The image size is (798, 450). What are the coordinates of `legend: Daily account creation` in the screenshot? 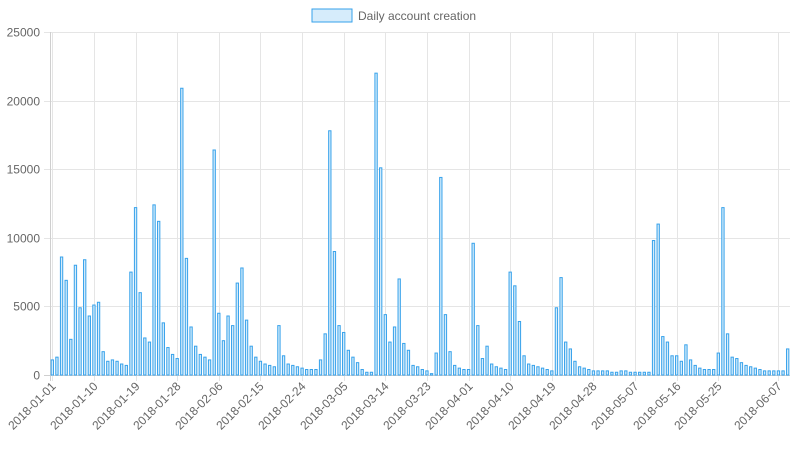 It's located at (393, 15).